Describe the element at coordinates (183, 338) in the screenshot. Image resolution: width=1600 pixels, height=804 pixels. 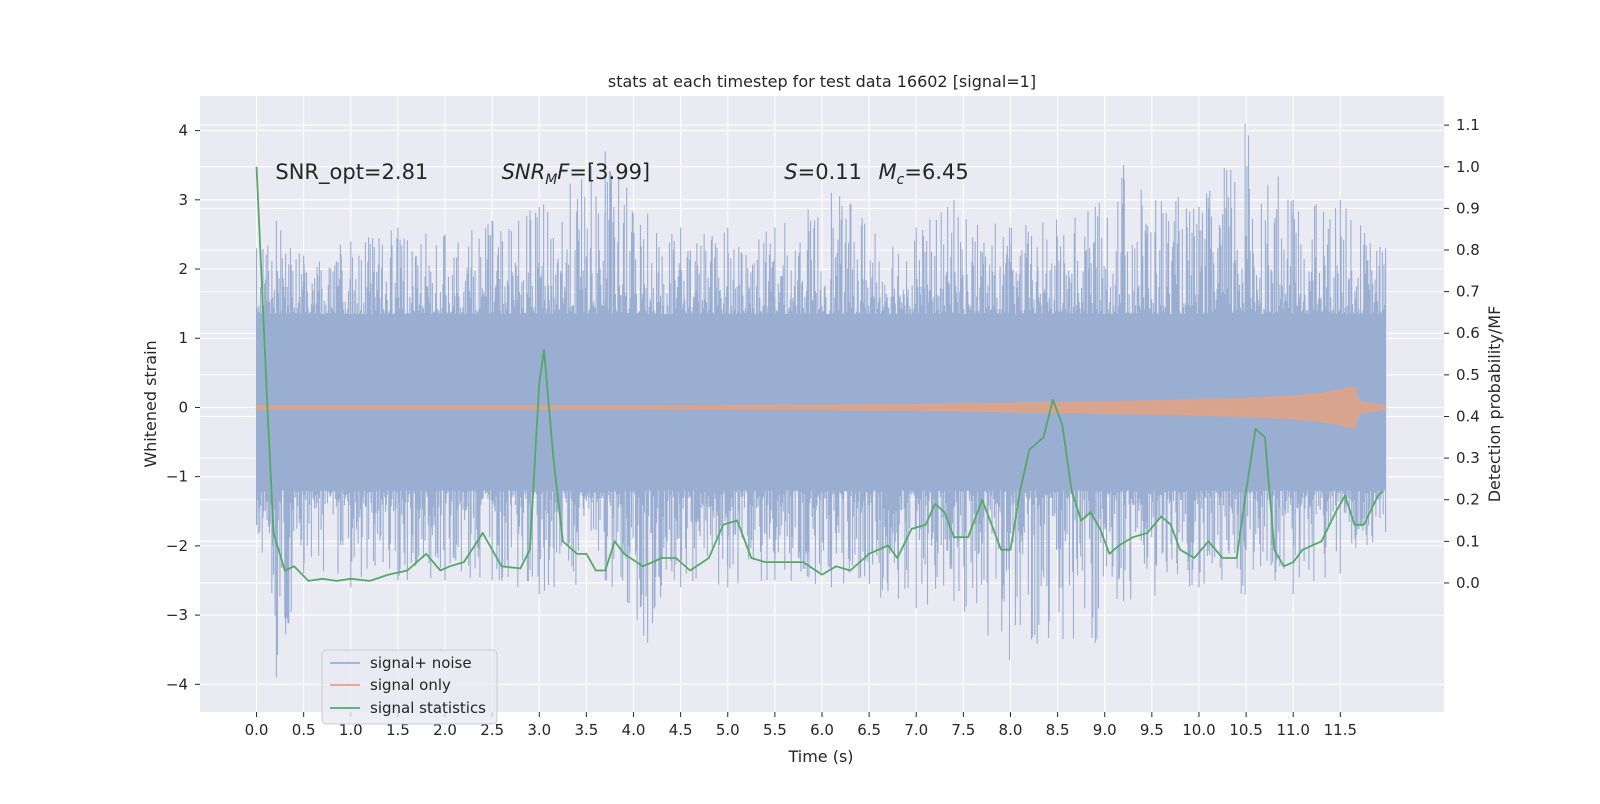
I see `y-tick-label: 1` at that location.